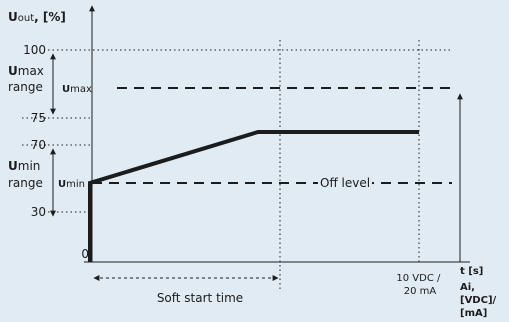 Image resolution: width=509 pixels, height=322 pixels. What do you see at coordinates (419, 285) in the screenshot?
I see `x-axis-end-label: 10 VDC / 20 mA` at bounding box center [419, 285].